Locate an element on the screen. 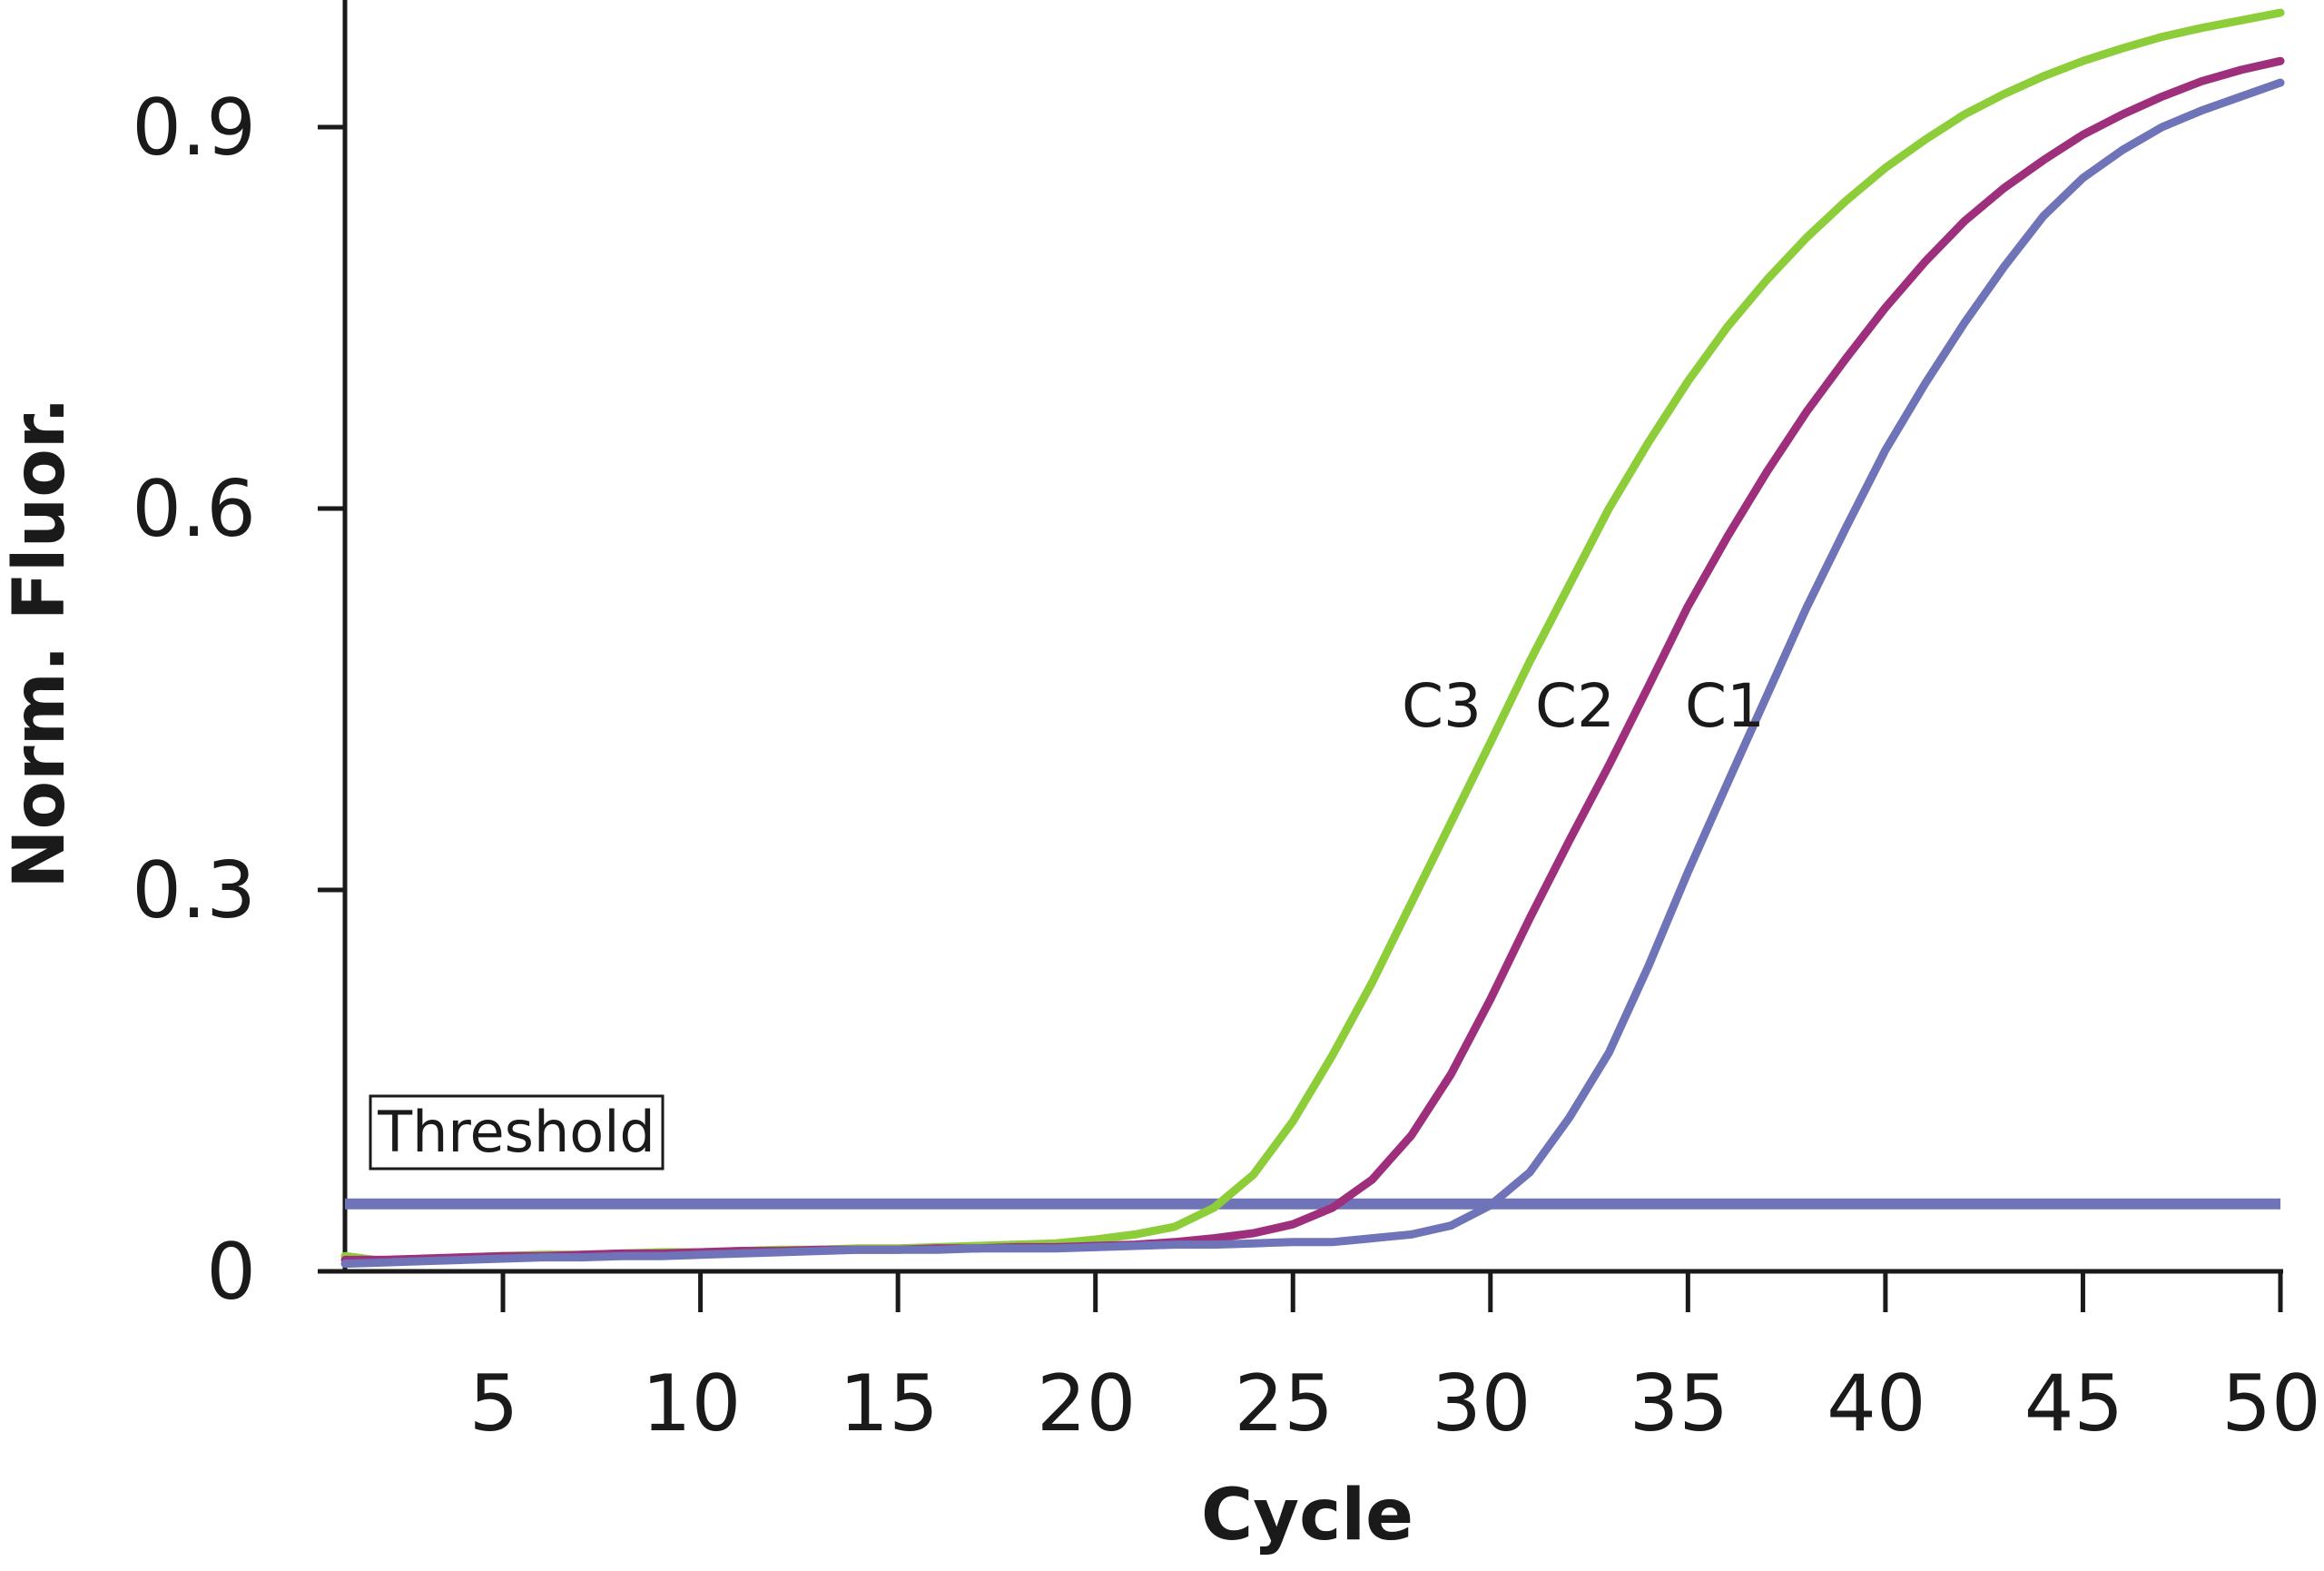 This screenshot has height=1571, width=2324. threshold: Threshold is located at coordinates (1312, 1152).